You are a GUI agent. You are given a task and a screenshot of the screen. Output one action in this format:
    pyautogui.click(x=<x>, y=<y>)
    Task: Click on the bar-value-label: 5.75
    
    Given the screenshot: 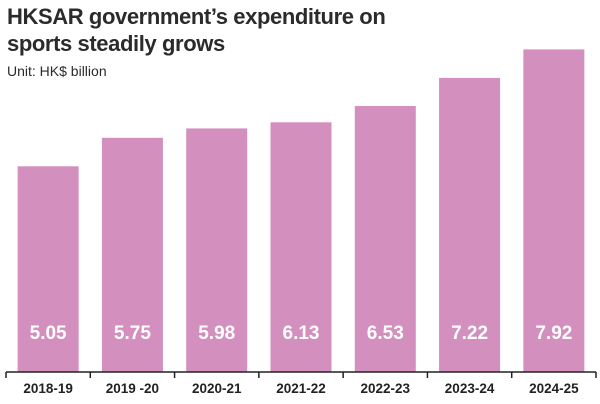 What is the action you would take?
    pyautogui.click(x=132, y=333)
    